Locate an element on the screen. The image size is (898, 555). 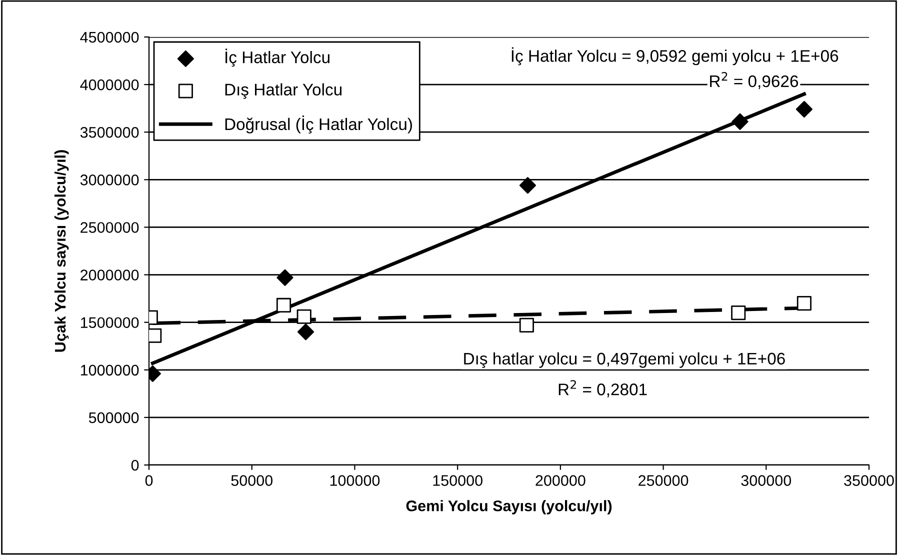
x-tick-label: 50000 is located at coordinates (252, 480).